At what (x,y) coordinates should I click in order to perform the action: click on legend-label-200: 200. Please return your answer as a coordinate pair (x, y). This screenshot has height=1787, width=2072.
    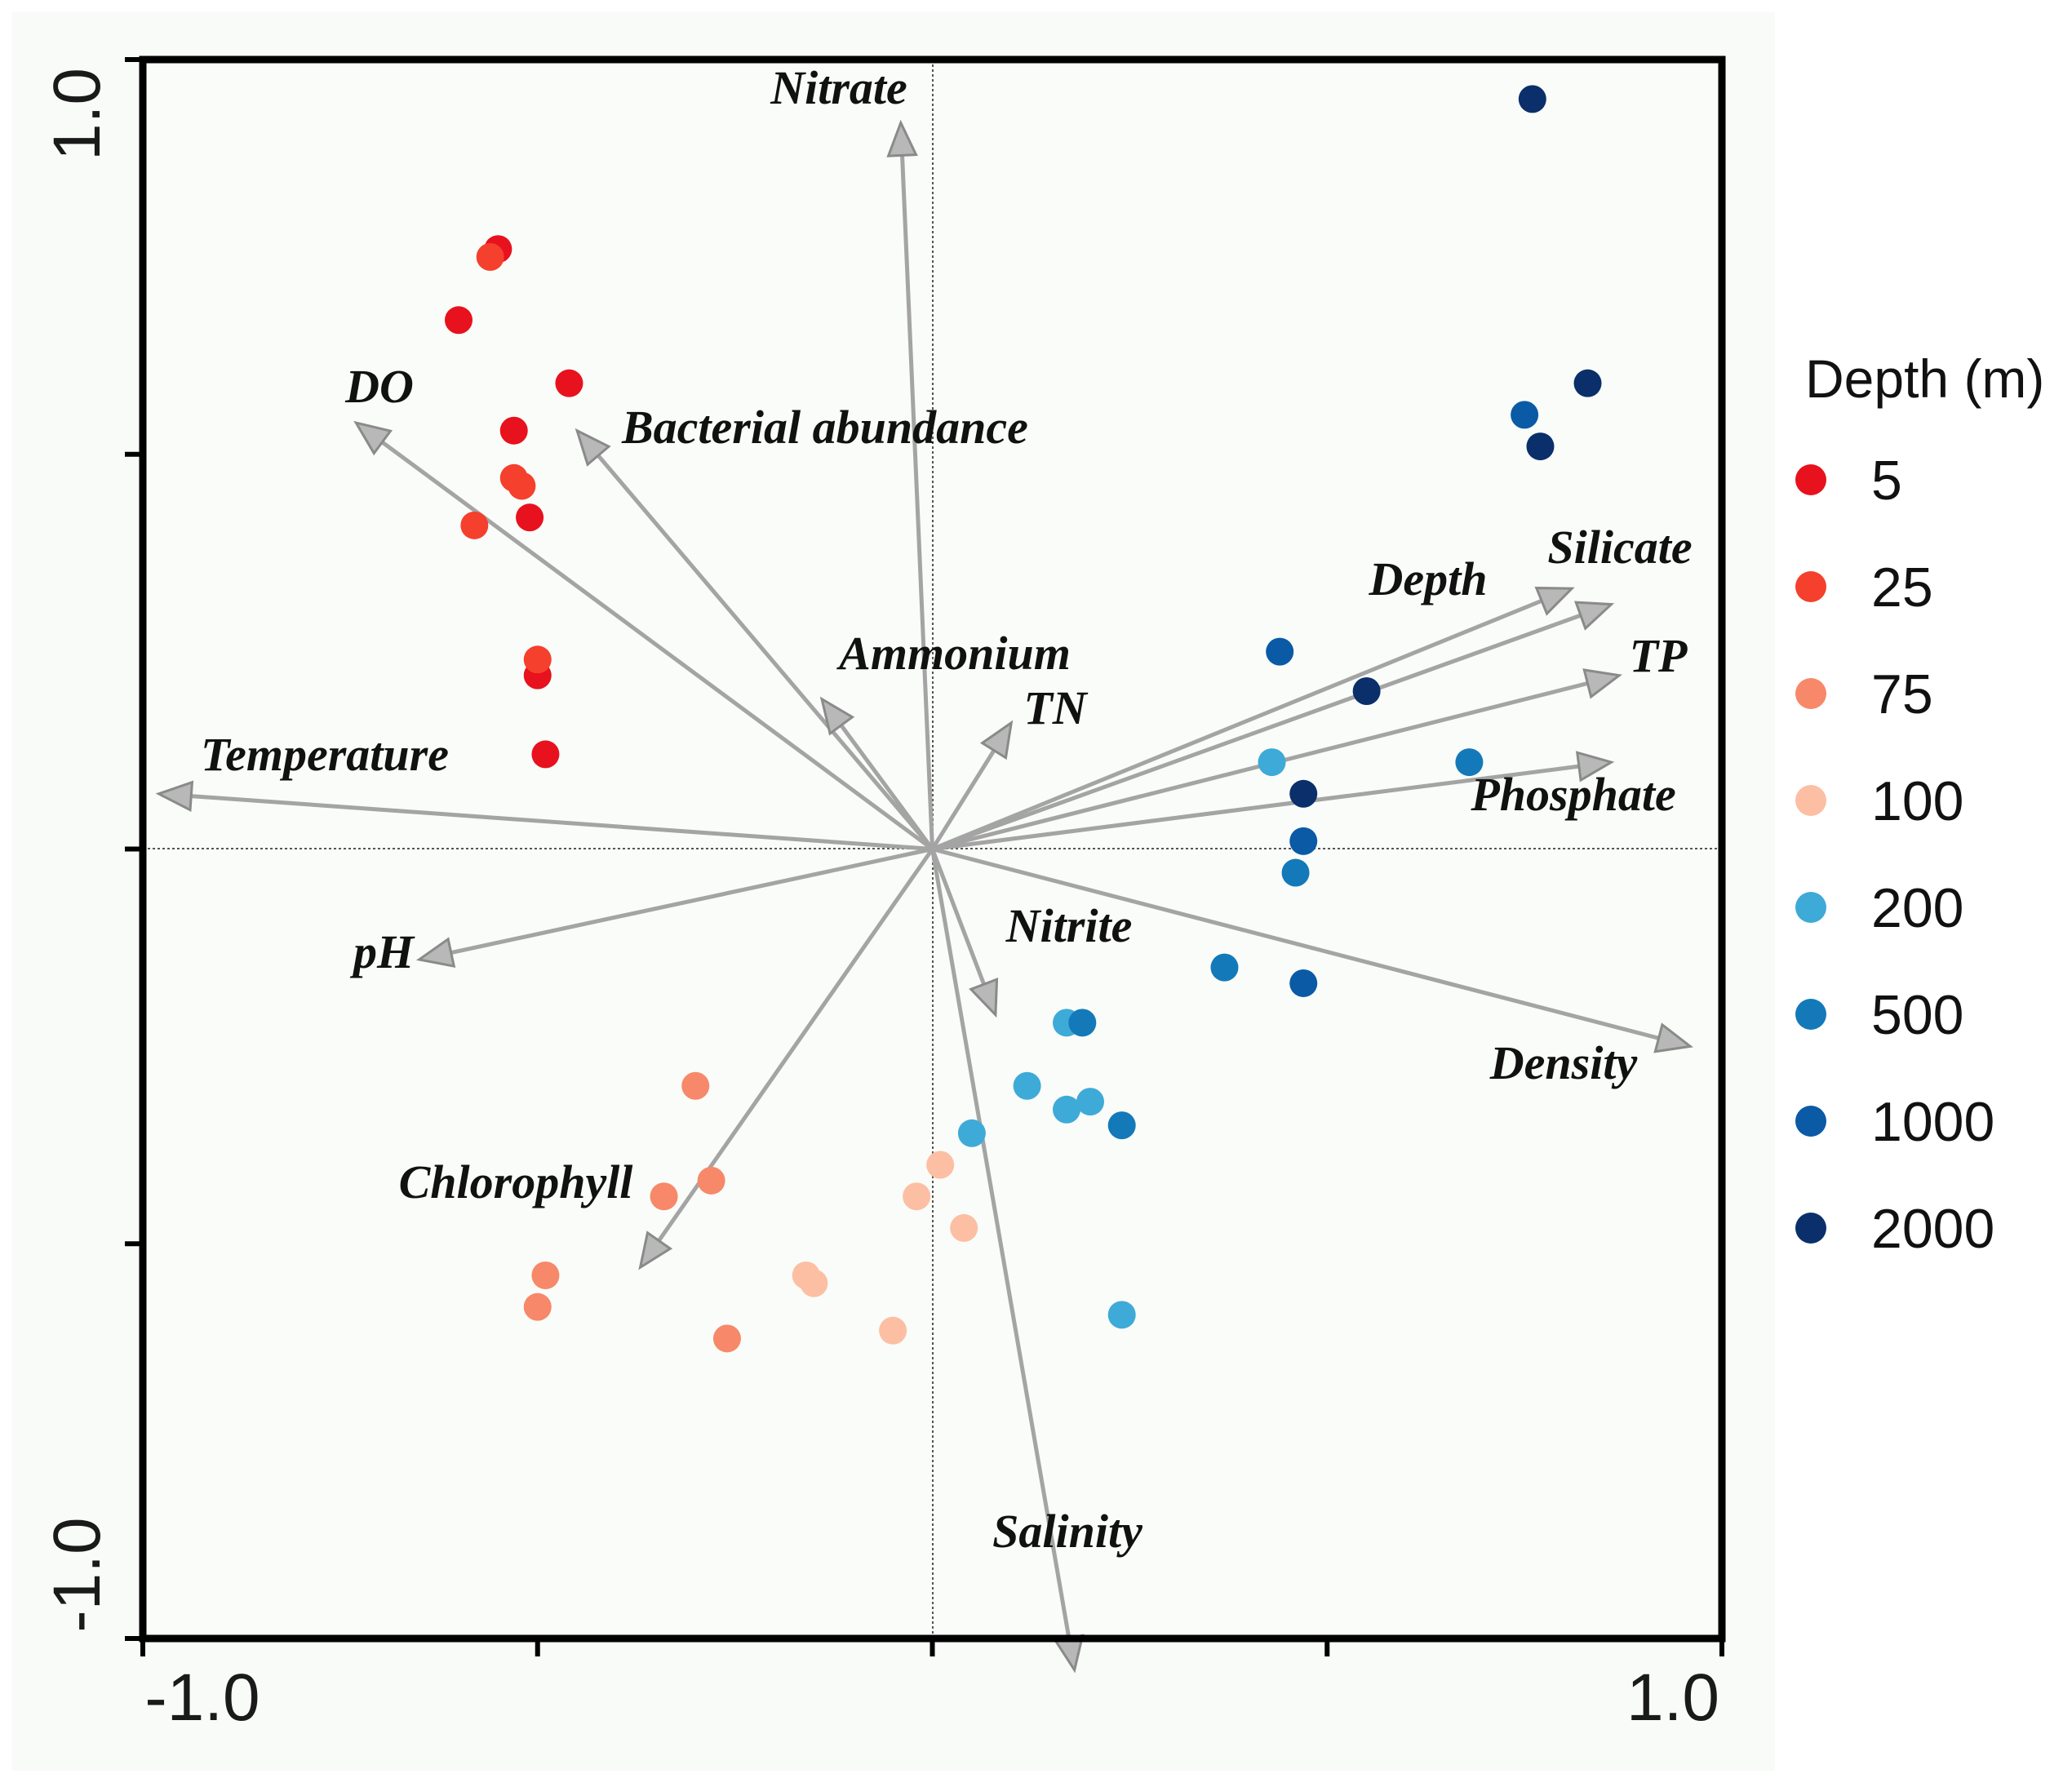
    Looking at the image, I should click on (1917, 908).